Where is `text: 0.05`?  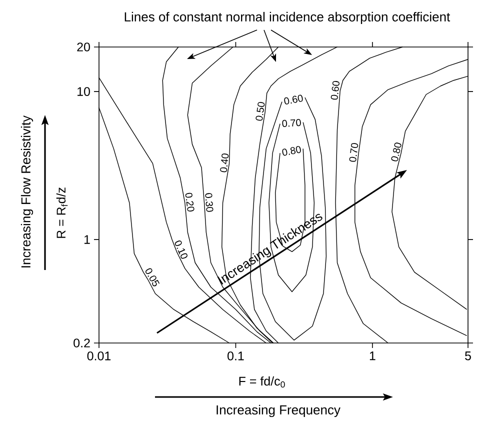 text: 0.05 is located at coordinates (152, 277).